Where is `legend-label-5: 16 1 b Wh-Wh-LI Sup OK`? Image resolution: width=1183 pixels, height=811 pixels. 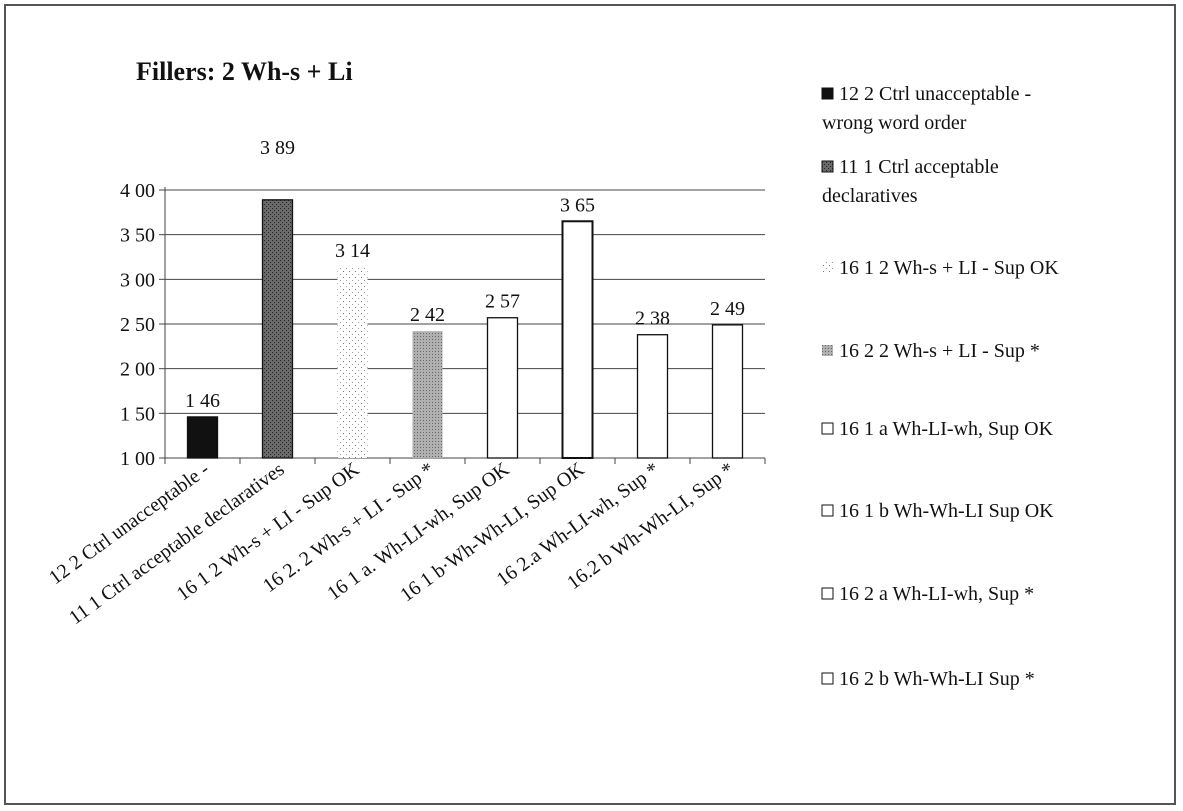 legend-label-5: 16 1 b Wh-Wh-LI Sup OK is located at coordinates (946, 511).